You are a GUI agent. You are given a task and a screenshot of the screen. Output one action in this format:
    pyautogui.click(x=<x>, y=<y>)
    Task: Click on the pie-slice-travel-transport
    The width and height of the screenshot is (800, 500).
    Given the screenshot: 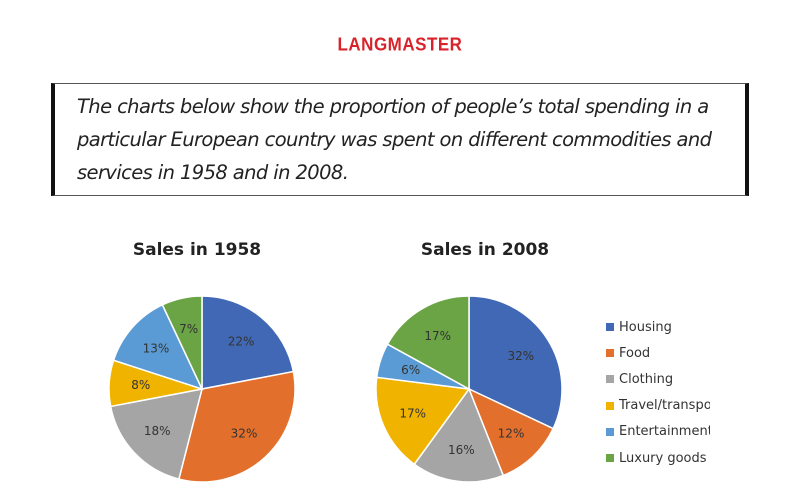 What is the action you would take?
    pyautogui.click(x=423, y=421)
    